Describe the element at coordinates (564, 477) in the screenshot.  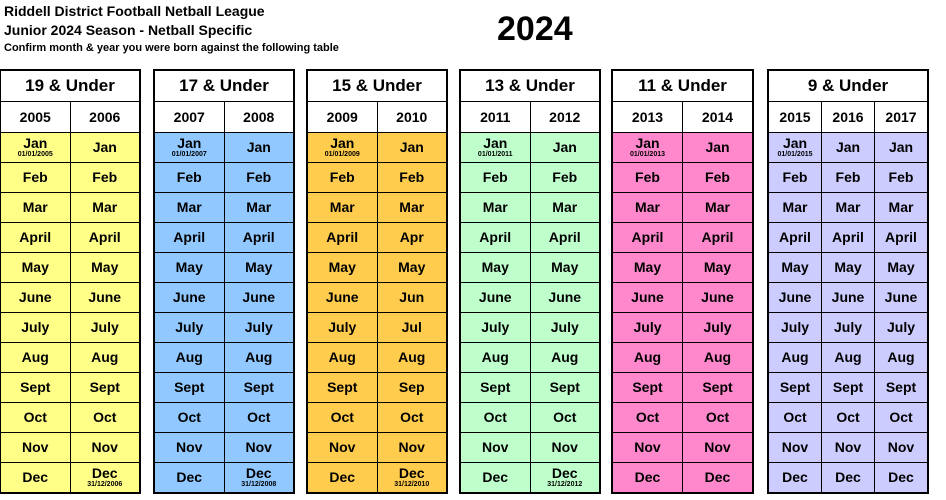
I see `month-cell: Dec 31/12/2012` at that location.